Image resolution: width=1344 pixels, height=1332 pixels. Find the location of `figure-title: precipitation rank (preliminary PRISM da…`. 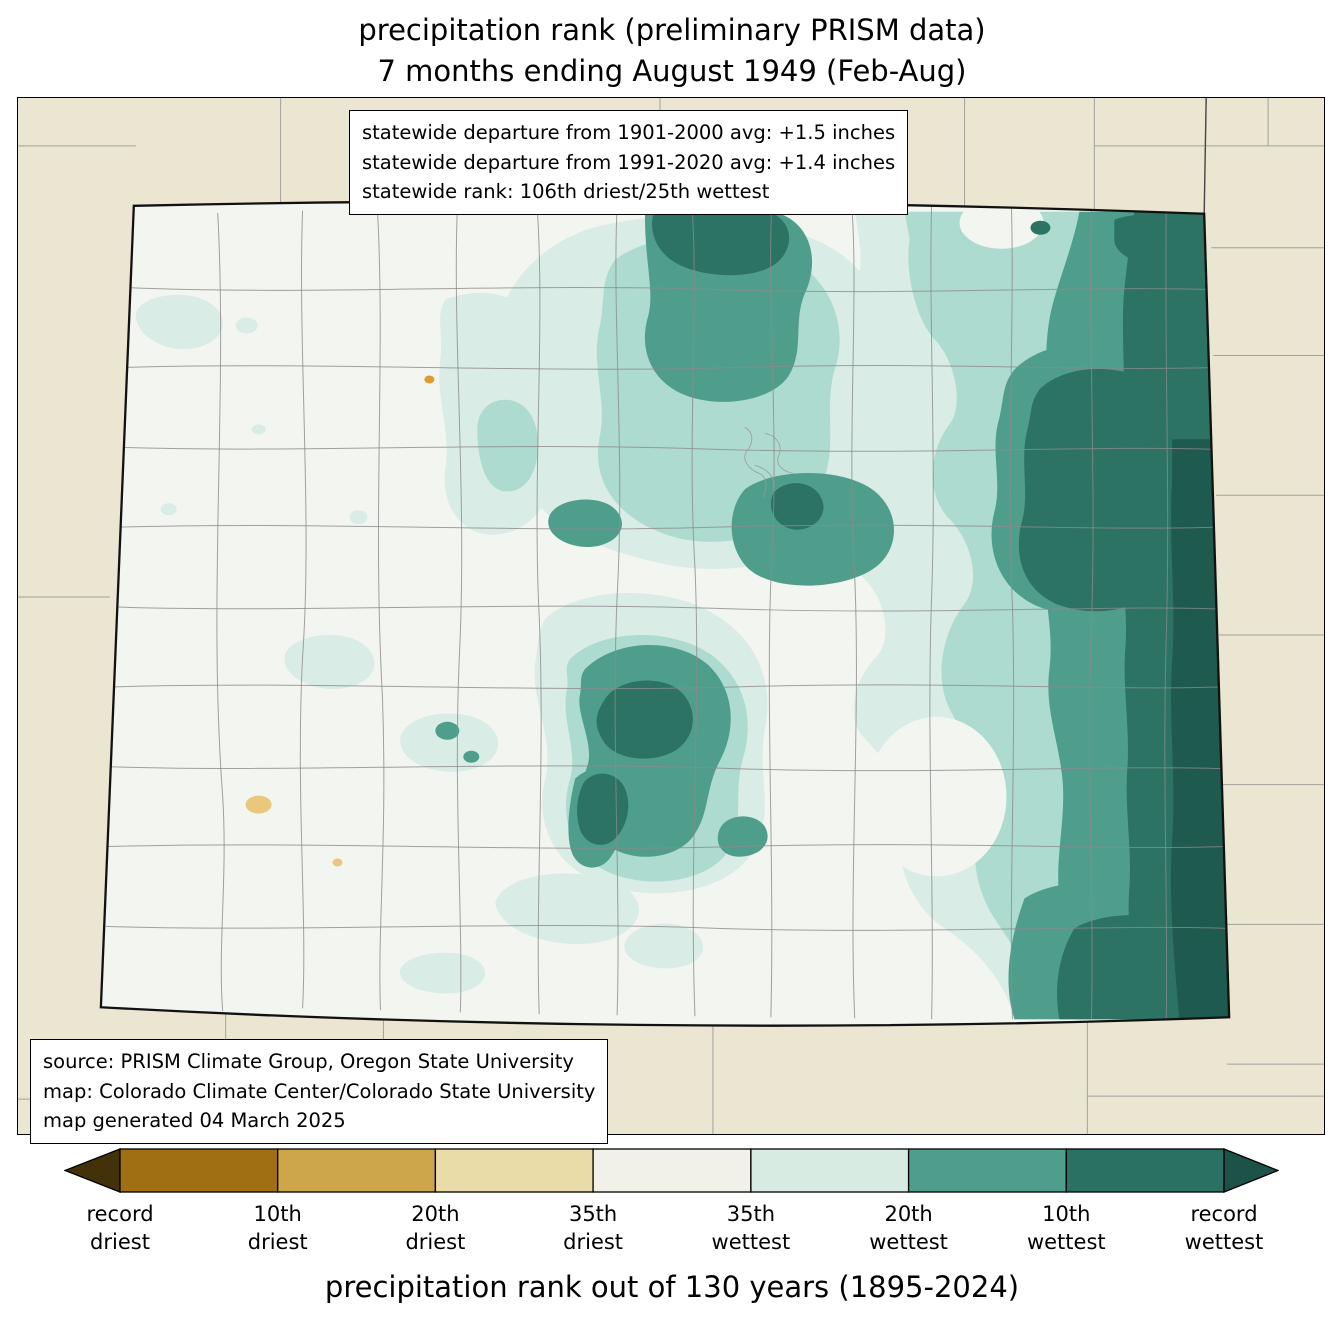

figure-title: precipitation rank (preliminary PRISM da… is located at coordinates (672, 51).